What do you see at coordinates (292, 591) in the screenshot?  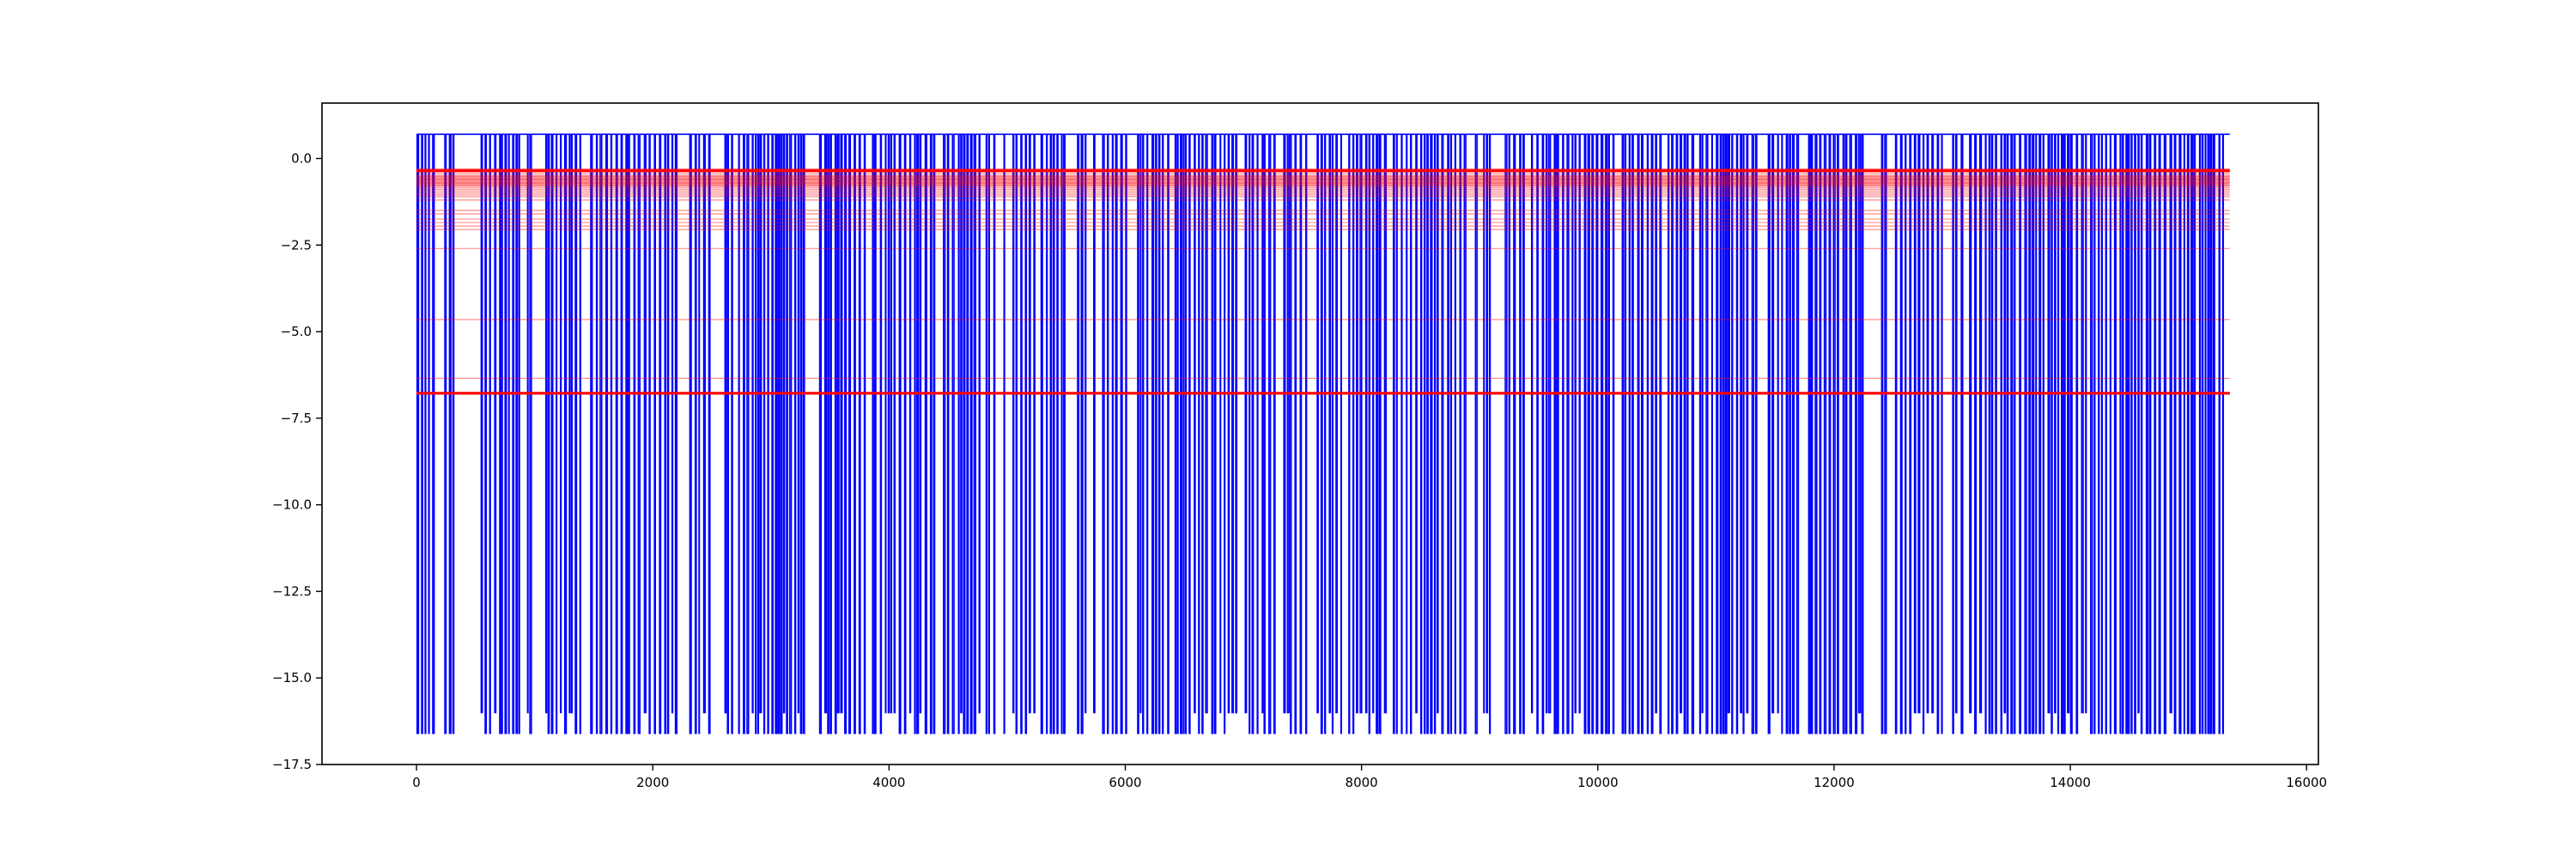 I see `y-tick-label-5: −12.5` at bounding box center [292, 591].